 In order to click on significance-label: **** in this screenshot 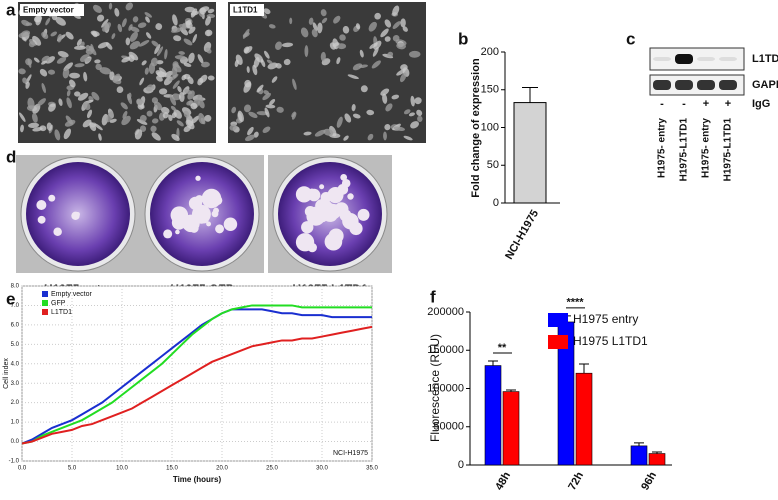, I will do `click(575, 303)`.